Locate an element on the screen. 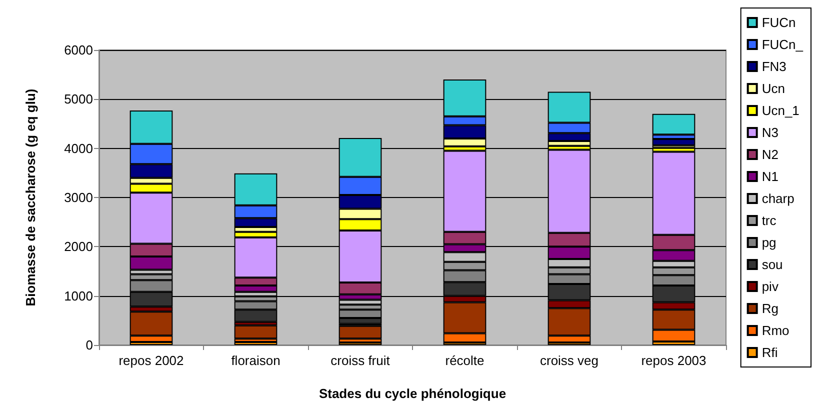 The width and height of the screenshot is (814, 414). x-tick-label: repos 2003 is located at coordinates (673, 360).